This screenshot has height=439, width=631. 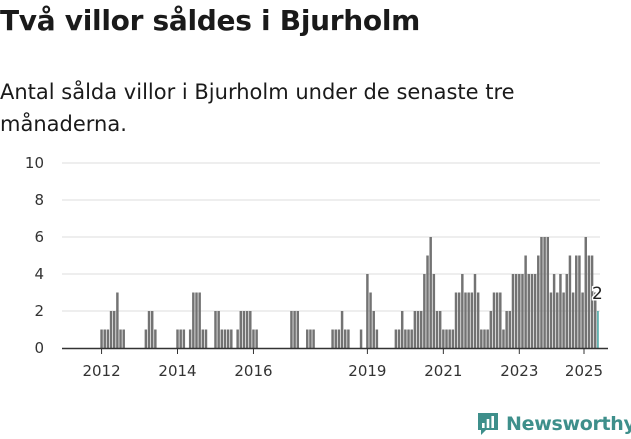 What do you see at coordinates (253, 371) in the screenshot?
I see `x-tick-label: 2016` at bounding box center [253, 371].